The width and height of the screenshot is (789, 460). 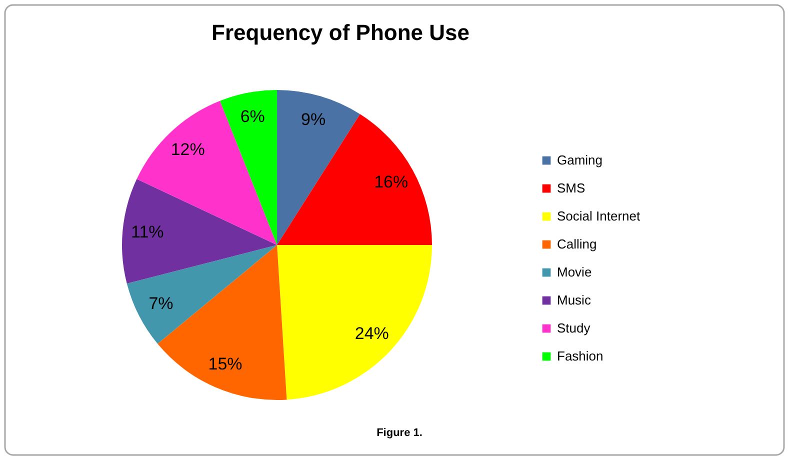 I want to click on data-label: 9%, so click(x=313, y=119).